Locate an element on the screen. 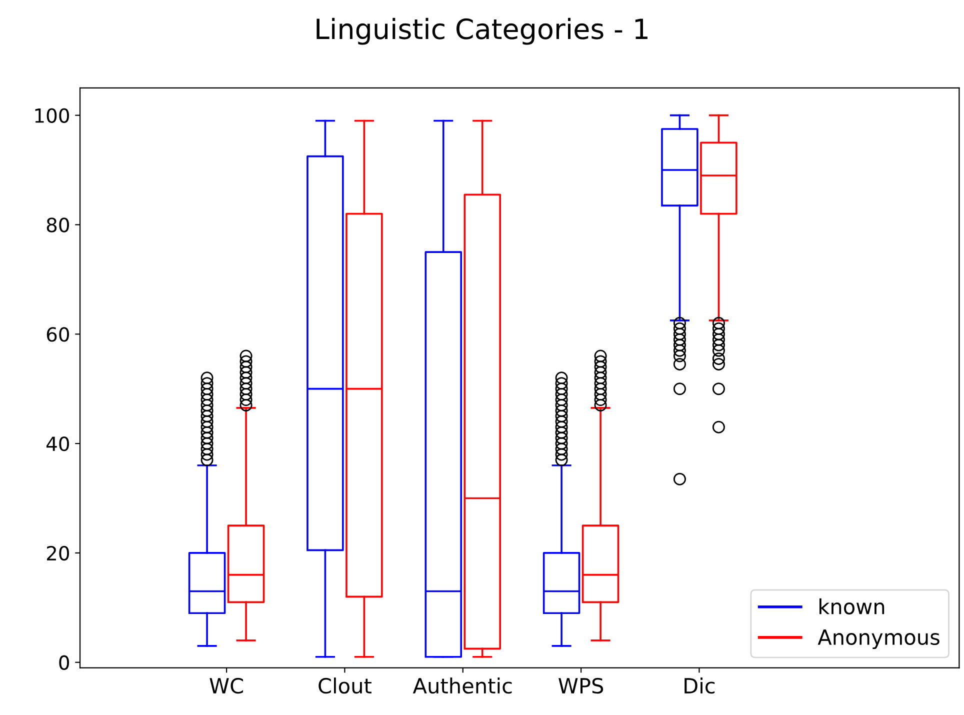 The height and width of the screenshot is (715, 964). legend-label: Anonymous is located at coordinates (879, 640).